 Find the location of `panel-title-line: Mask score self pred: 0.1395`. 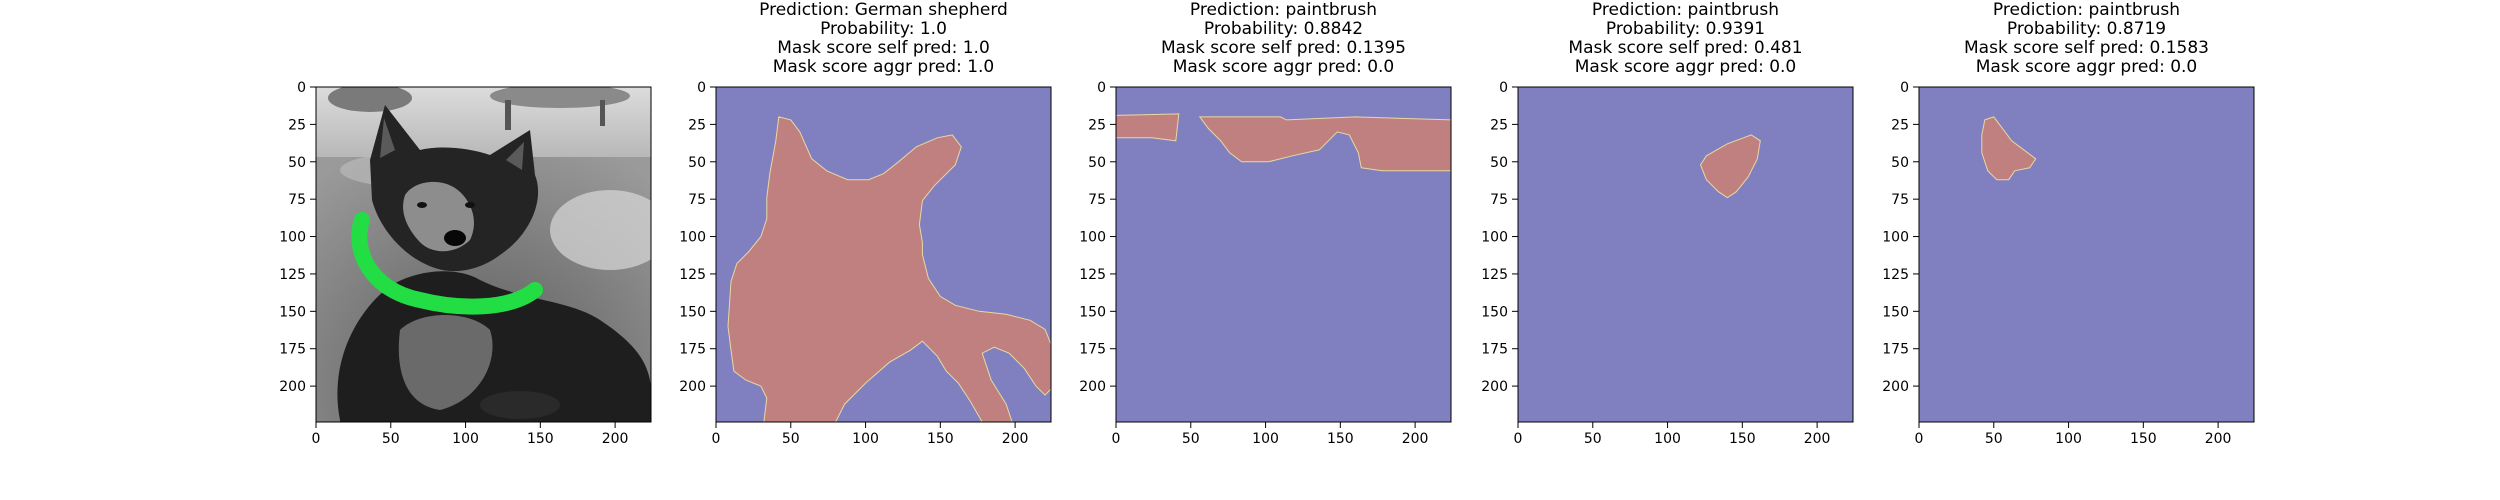

panel-title-line: Mask score self pred: 0.1395 is located at coordinates (1283, 48).